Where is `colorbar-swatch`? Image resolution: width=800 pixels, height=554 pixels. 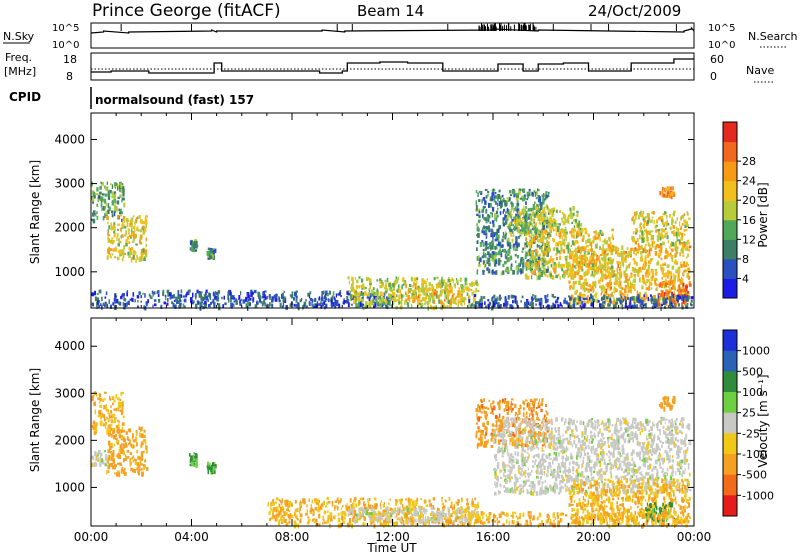
colorbar-swatch is located at coordinates (730, 132).